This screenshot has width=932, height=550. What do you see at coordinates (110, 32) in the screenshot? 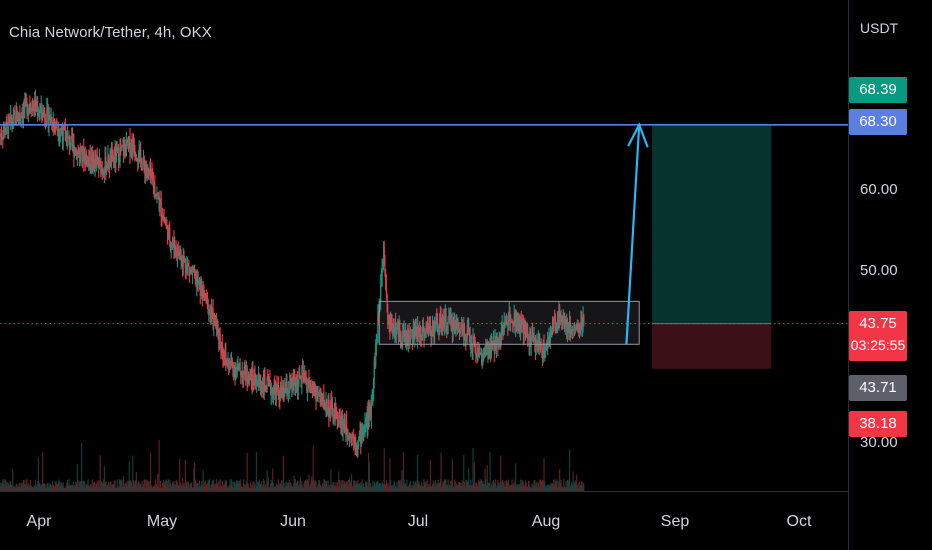
I see `symbol-title: Chia Network/Tether, 4h, OKX` at bounding box center [110, 32].